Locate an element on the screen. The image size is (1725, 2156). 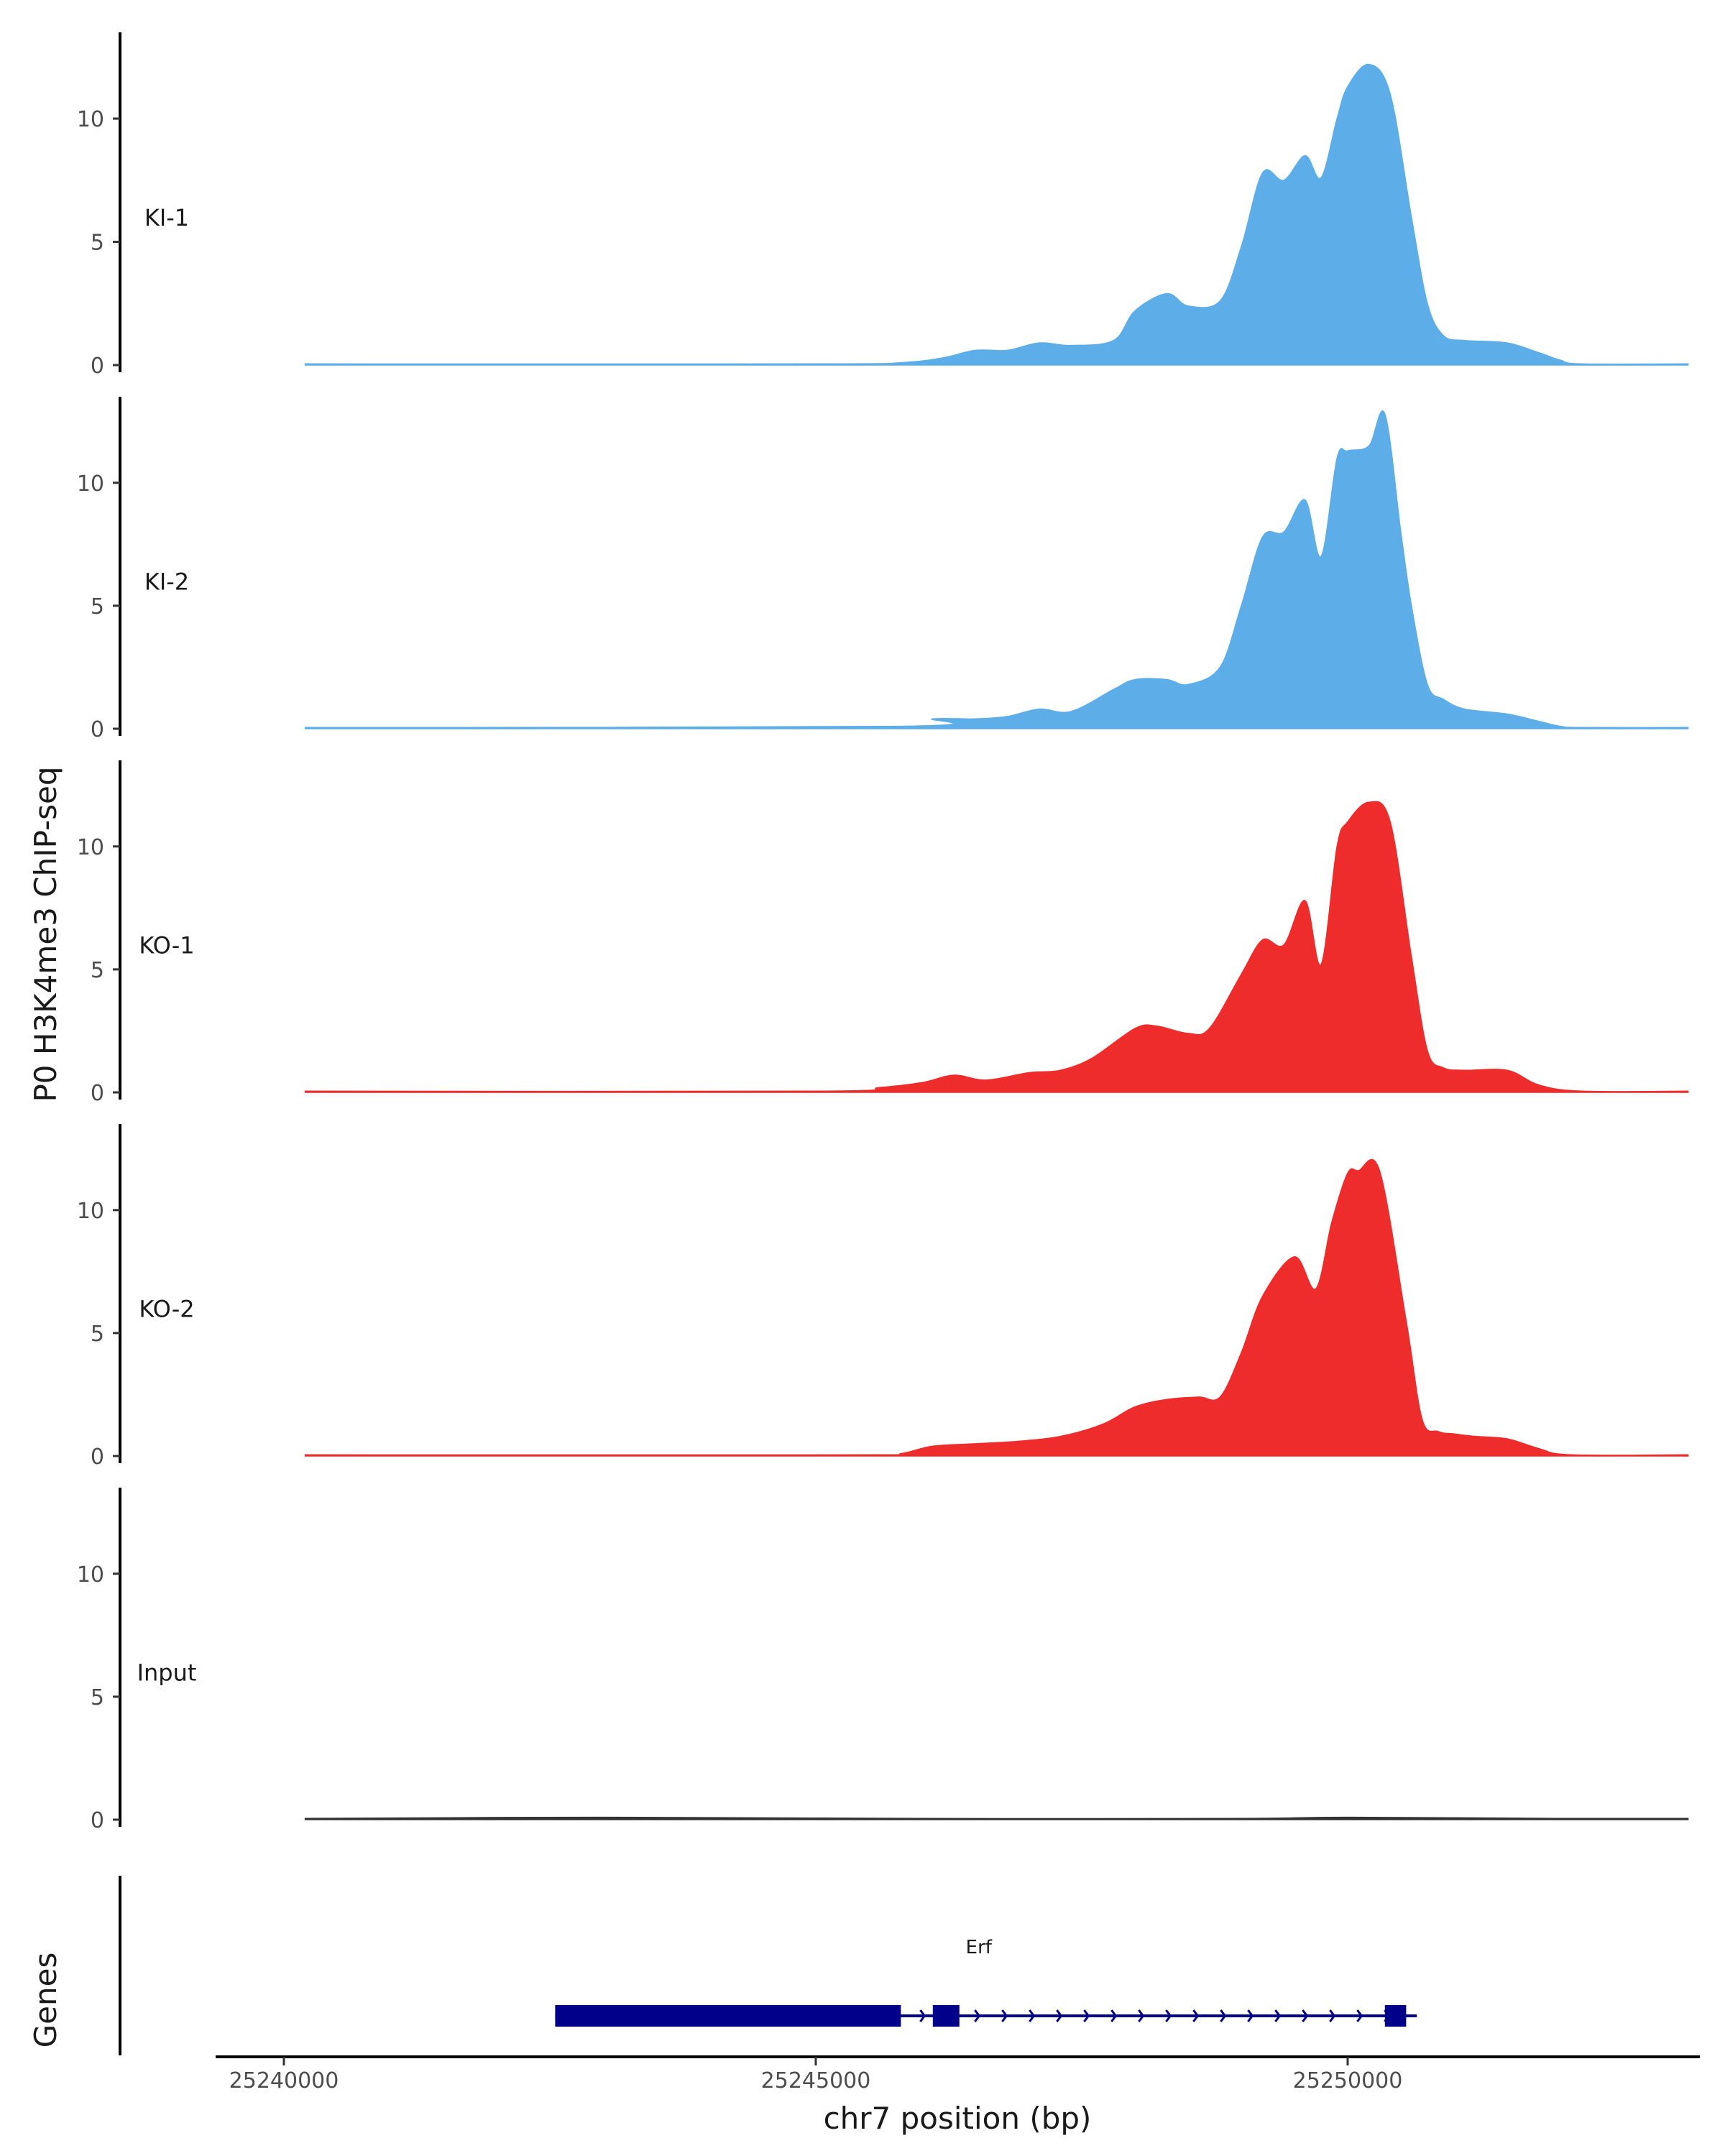
track-input: 0 5 10 Input is located at coordinates (883, 1660).